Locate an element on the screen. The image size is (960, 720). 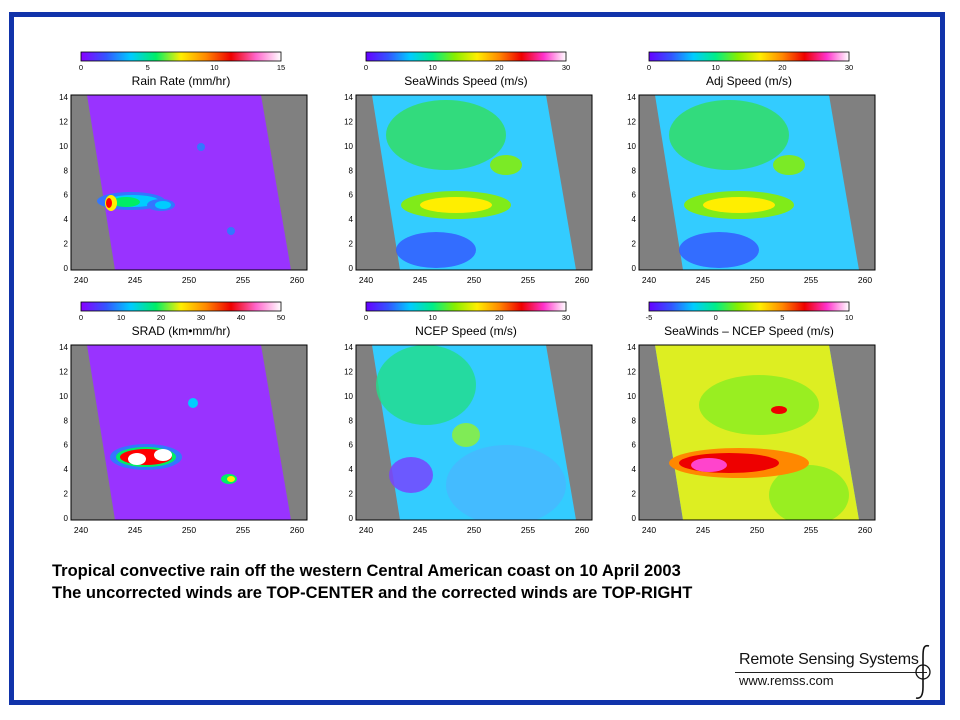
logo-title: Remote Sensing Systems is located at coordinates (829, 659).